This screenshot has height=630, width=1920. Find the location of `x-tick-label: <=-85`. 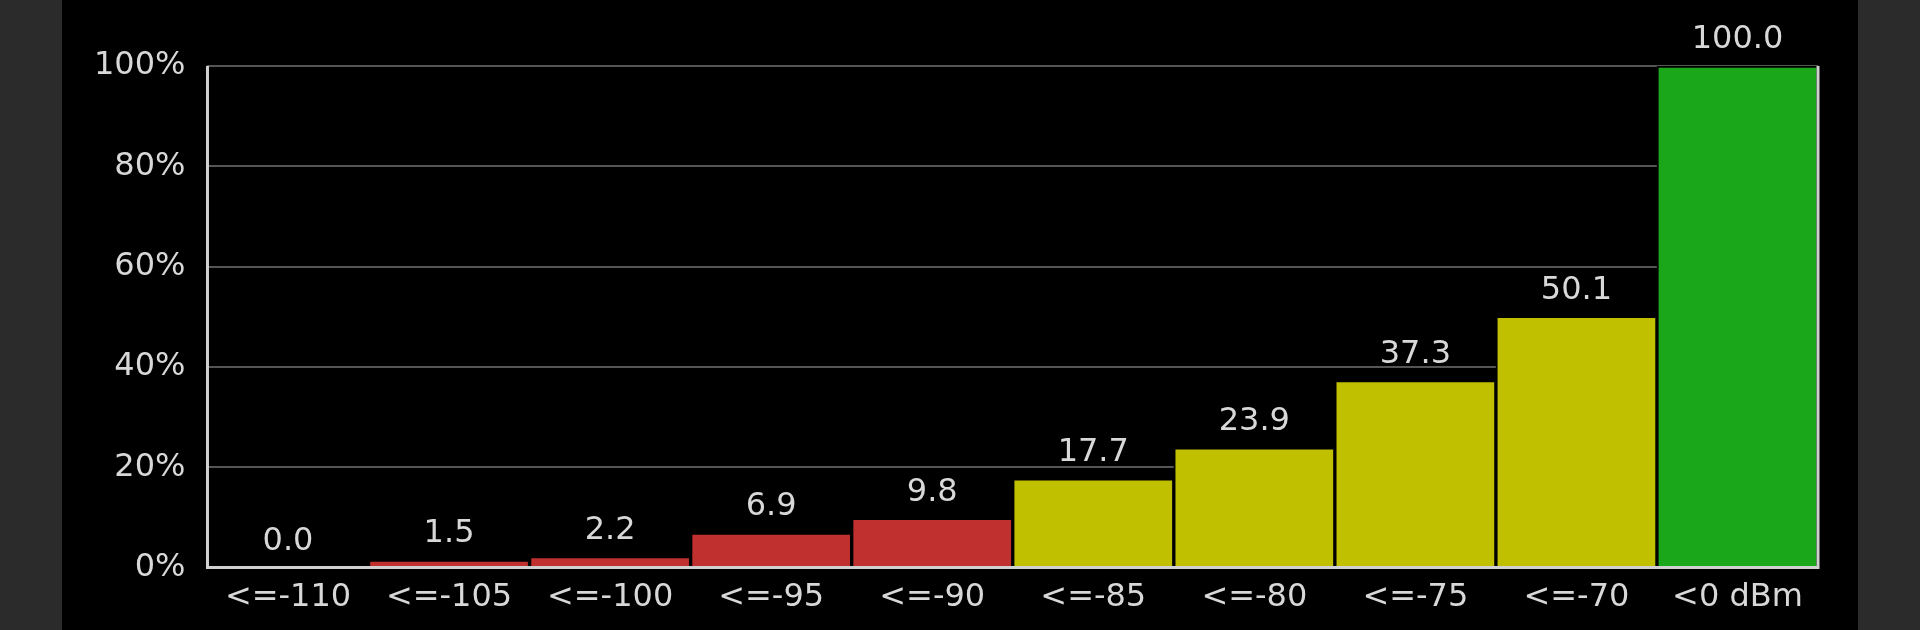

x-tick-label: <=-85 is located at coordinates (1093, 595).